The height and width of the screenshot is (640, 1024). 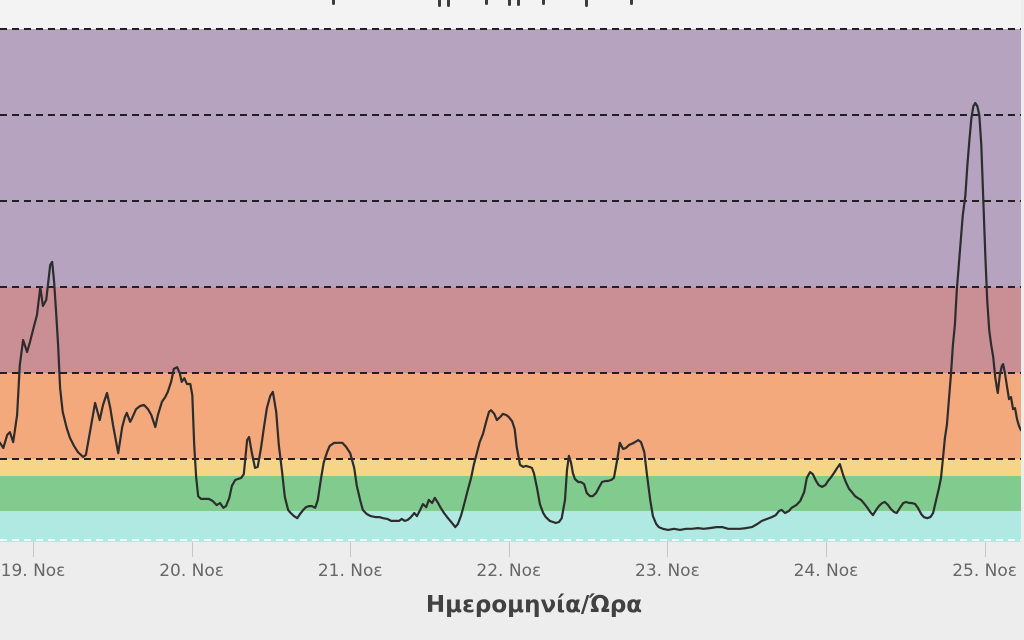 I want to click on x-axis-title: Ημερομηνία/Ώρα, so click(x=534, y=605).